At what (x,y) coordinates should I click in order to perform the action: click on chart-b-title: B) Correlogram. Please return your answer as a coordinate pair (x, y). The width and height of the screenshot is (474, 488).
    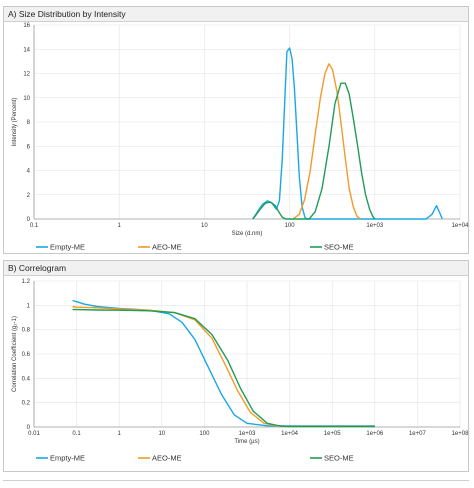
    Looking at the image, I should click on (236, 268).